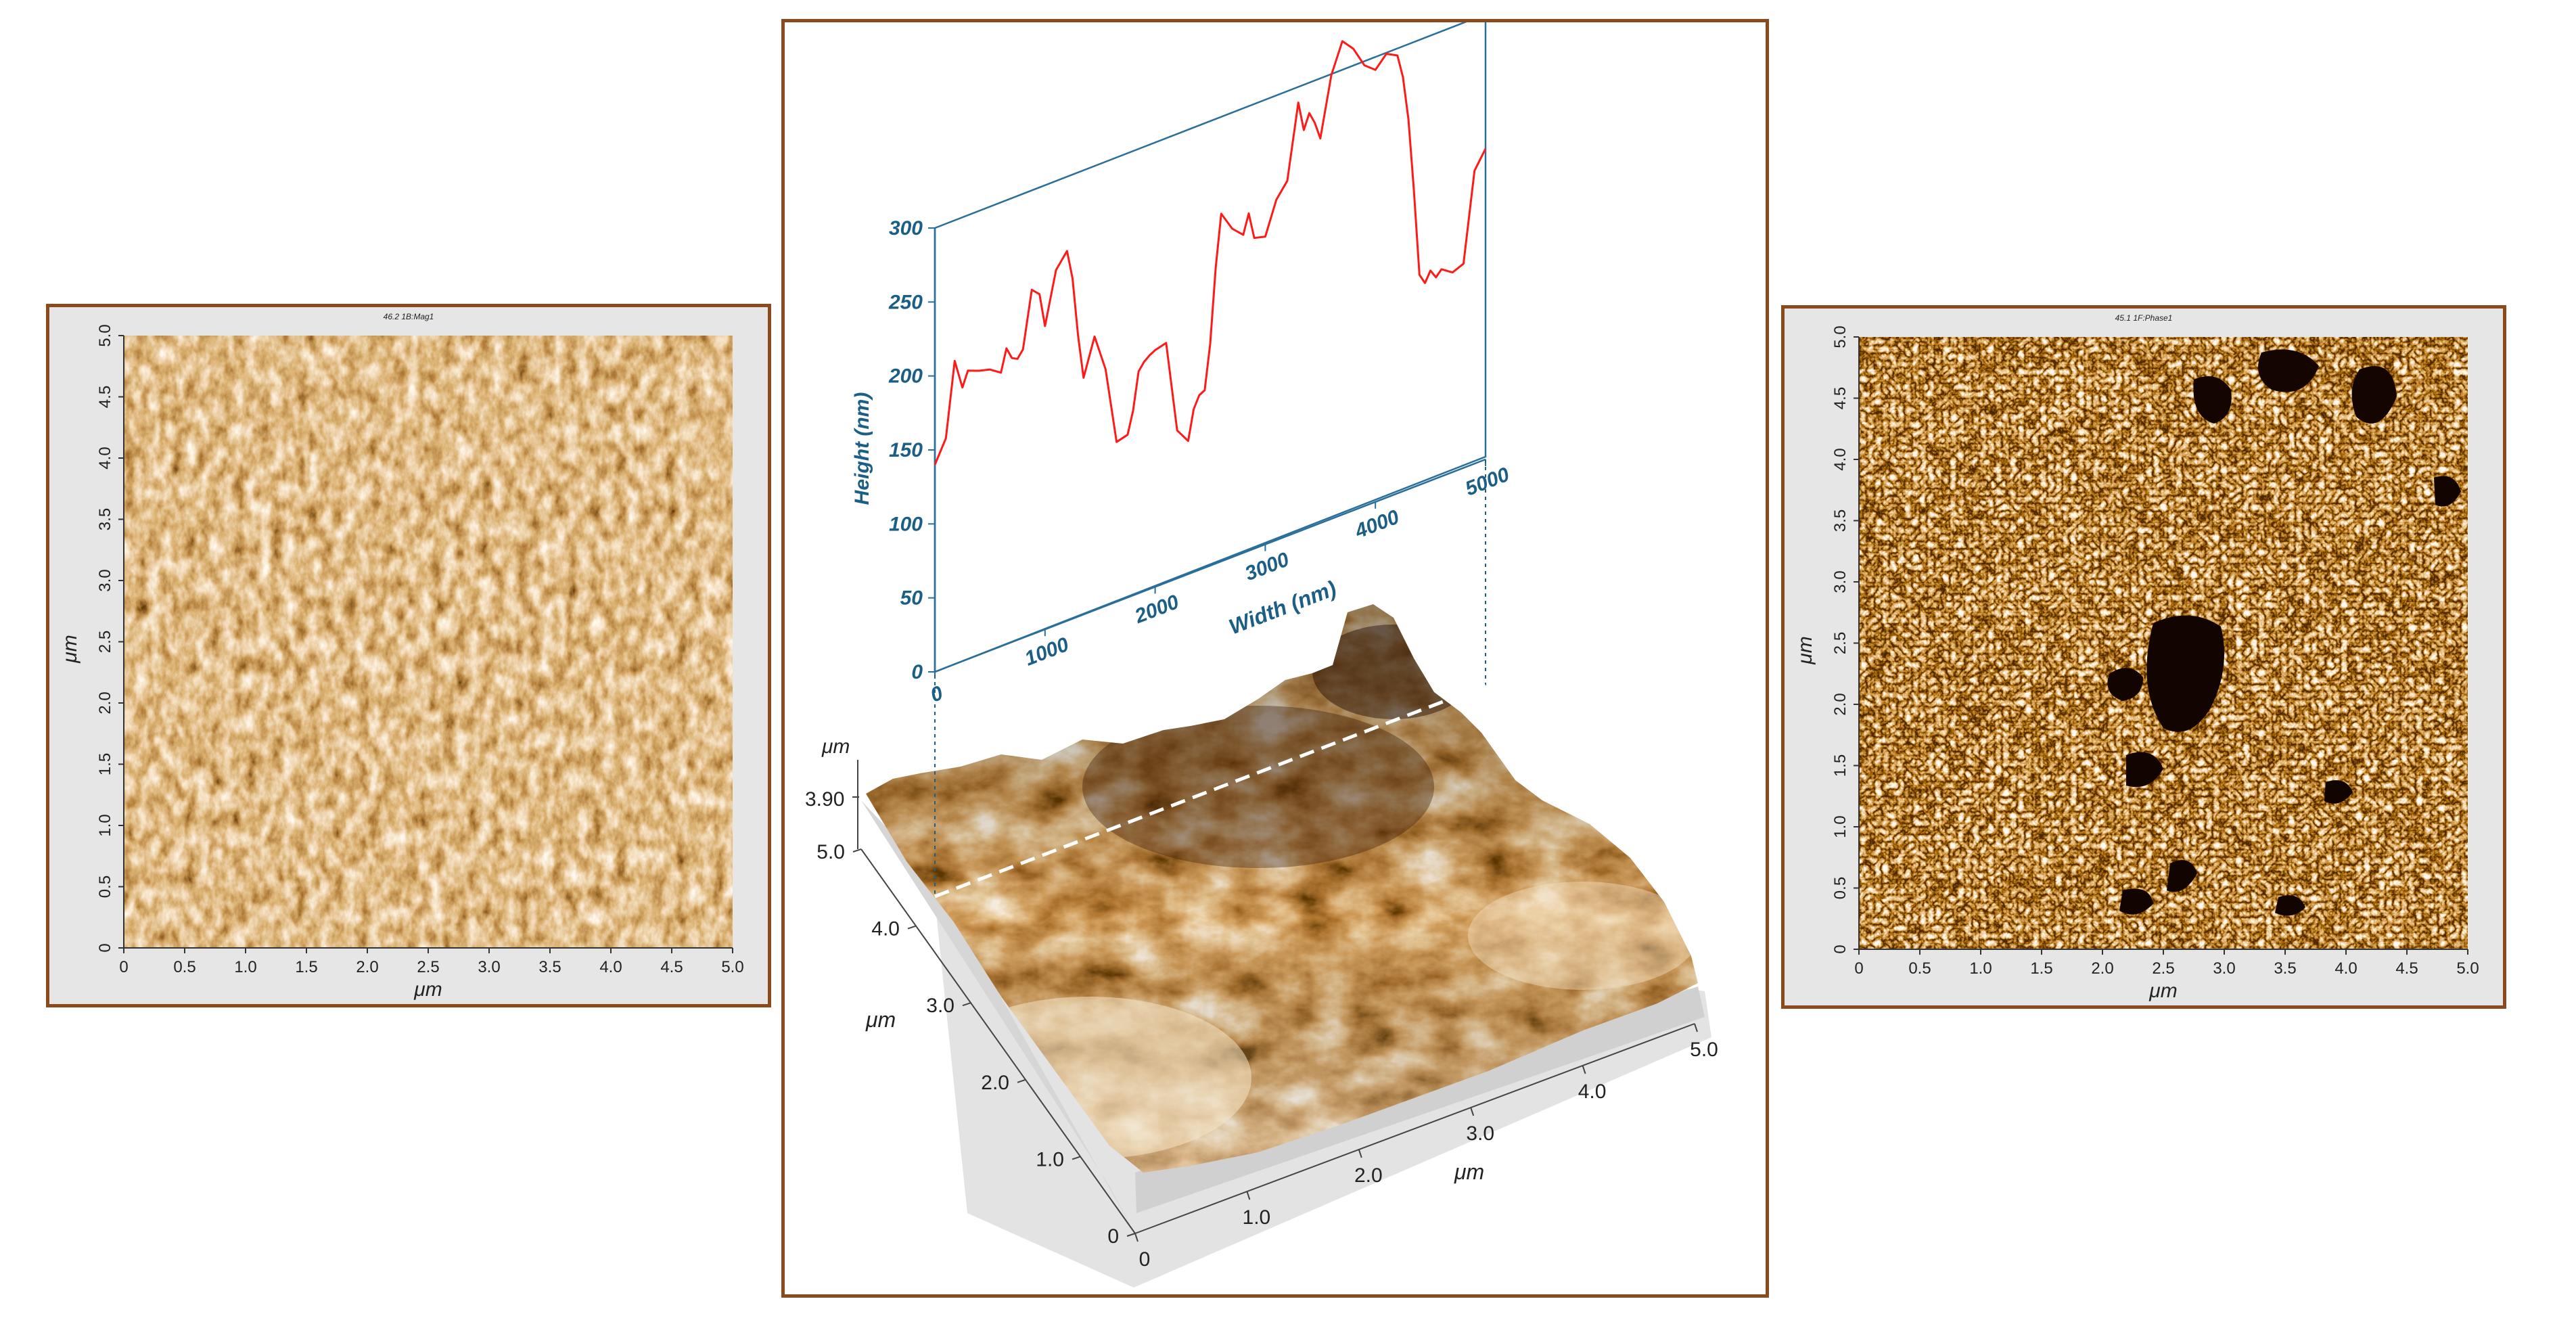 This screenshot has width=2576, height=1318. Describe the element at coordinates (1858, 968) in the screenshot. I see `phase-map-x-tick-label: 0` at that location.